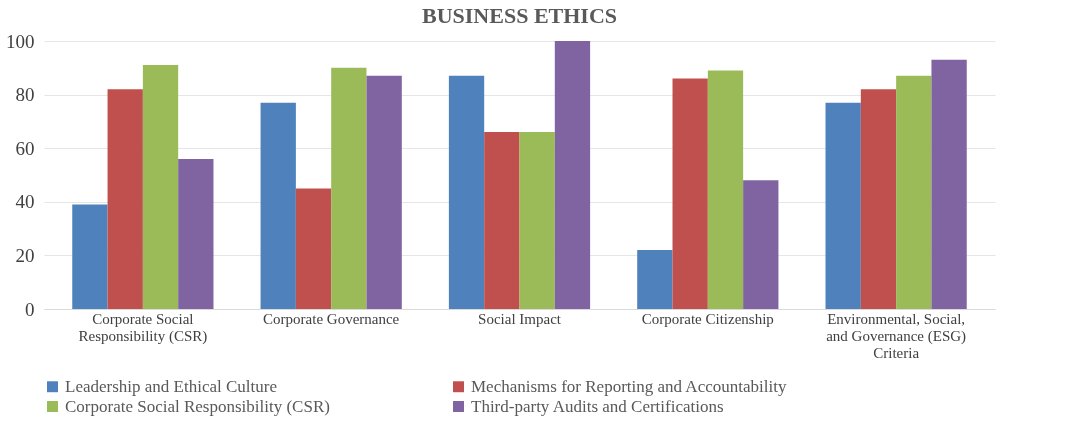 Image resolution: width=1067 pixels, height=436 pixels. I want to click on y-tick-label: 60, so click(25, 148).